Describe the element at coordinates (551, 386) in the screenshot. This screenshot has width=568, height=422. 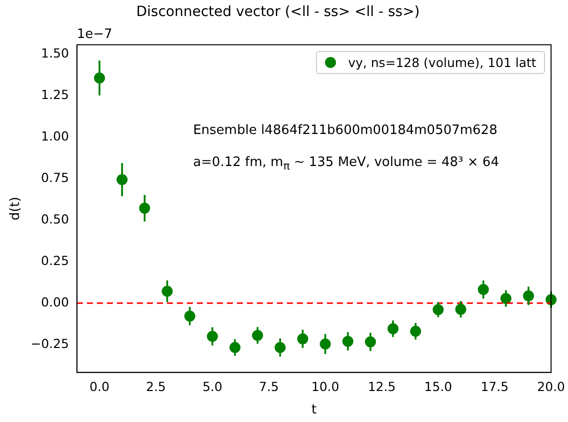
I see `x-tick-label: 20.0` at that location.